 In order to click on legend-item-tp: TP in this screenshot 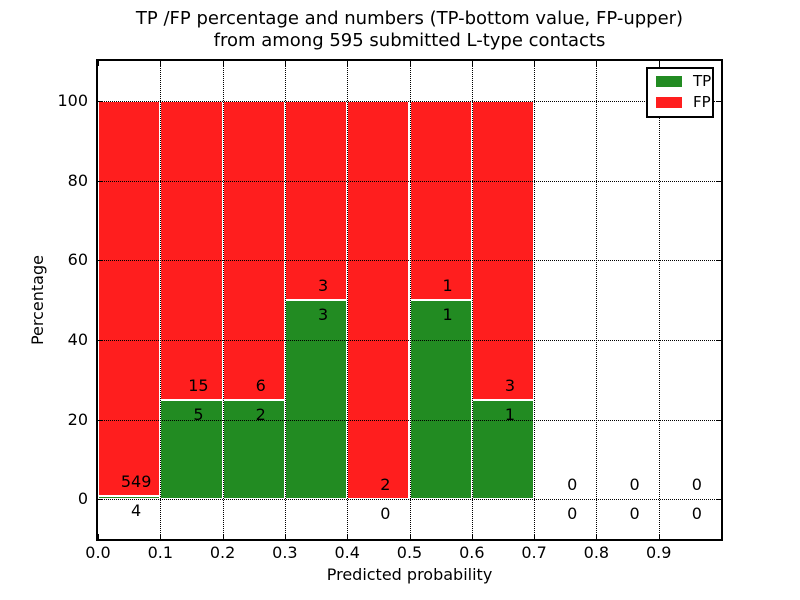, I will do `click(680, 81)`.